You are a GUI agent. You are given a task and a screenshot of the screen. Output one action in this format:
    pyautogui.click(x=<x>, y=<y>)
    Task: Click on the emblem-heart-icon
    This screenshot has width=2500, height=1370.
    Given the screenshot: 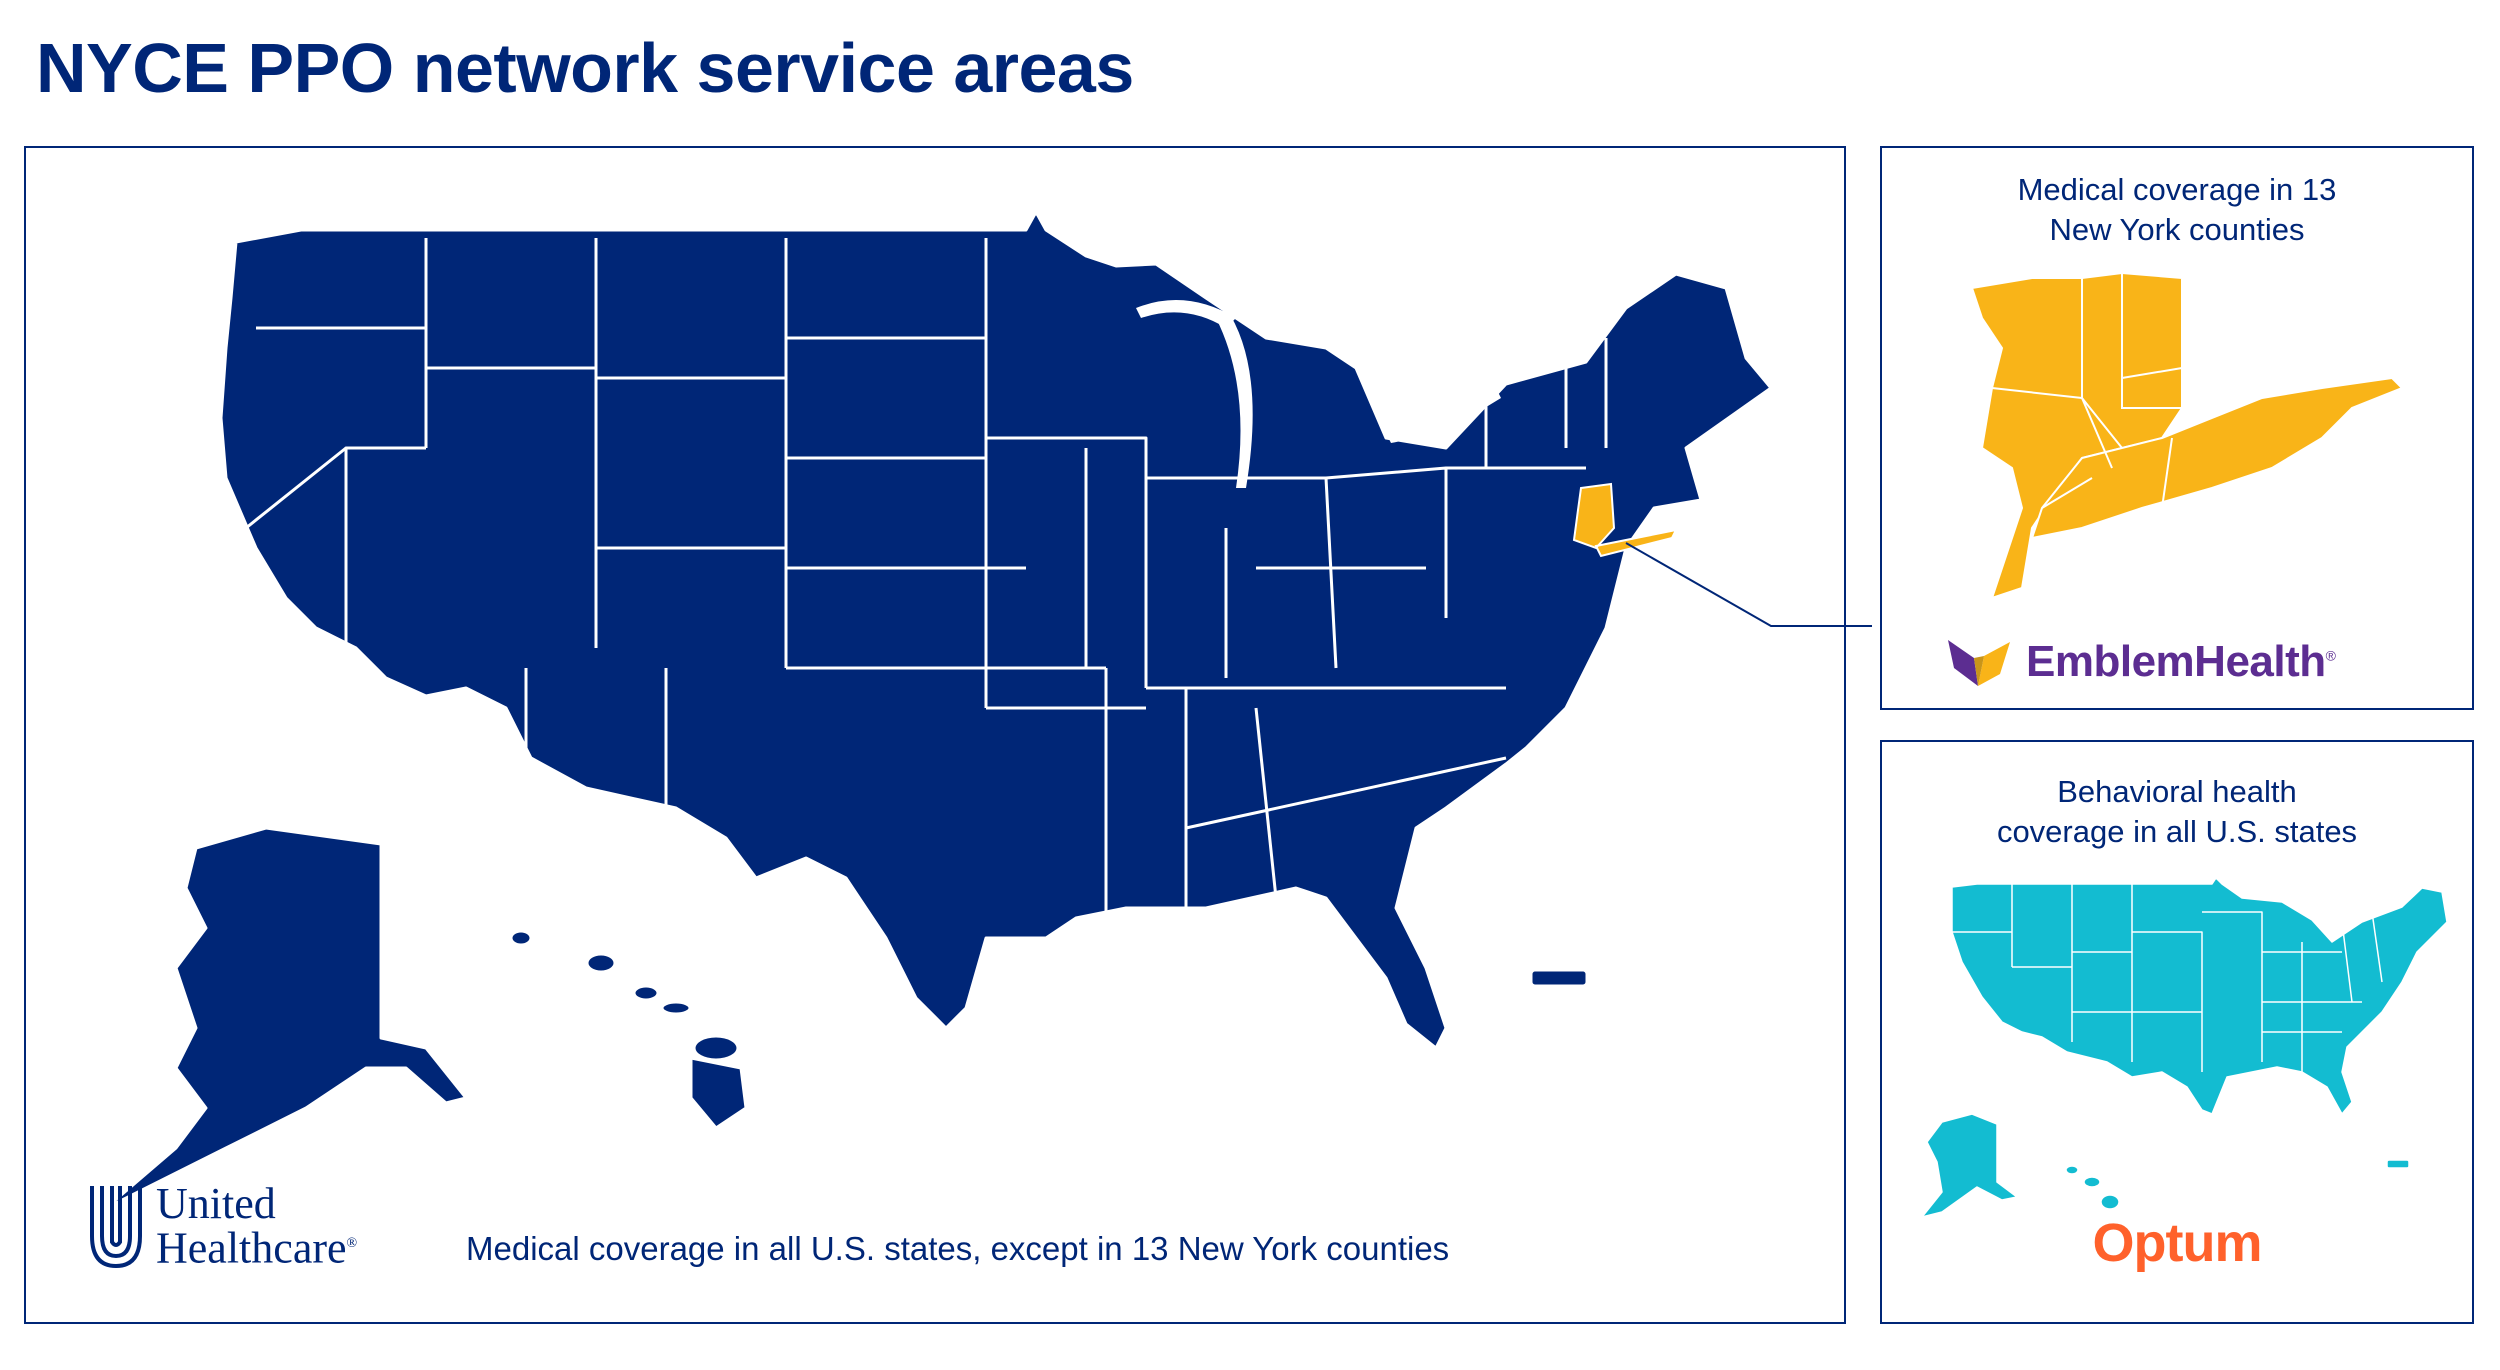 What is the action you would take?
    pyautogui.click(x=1979, y=663)
    